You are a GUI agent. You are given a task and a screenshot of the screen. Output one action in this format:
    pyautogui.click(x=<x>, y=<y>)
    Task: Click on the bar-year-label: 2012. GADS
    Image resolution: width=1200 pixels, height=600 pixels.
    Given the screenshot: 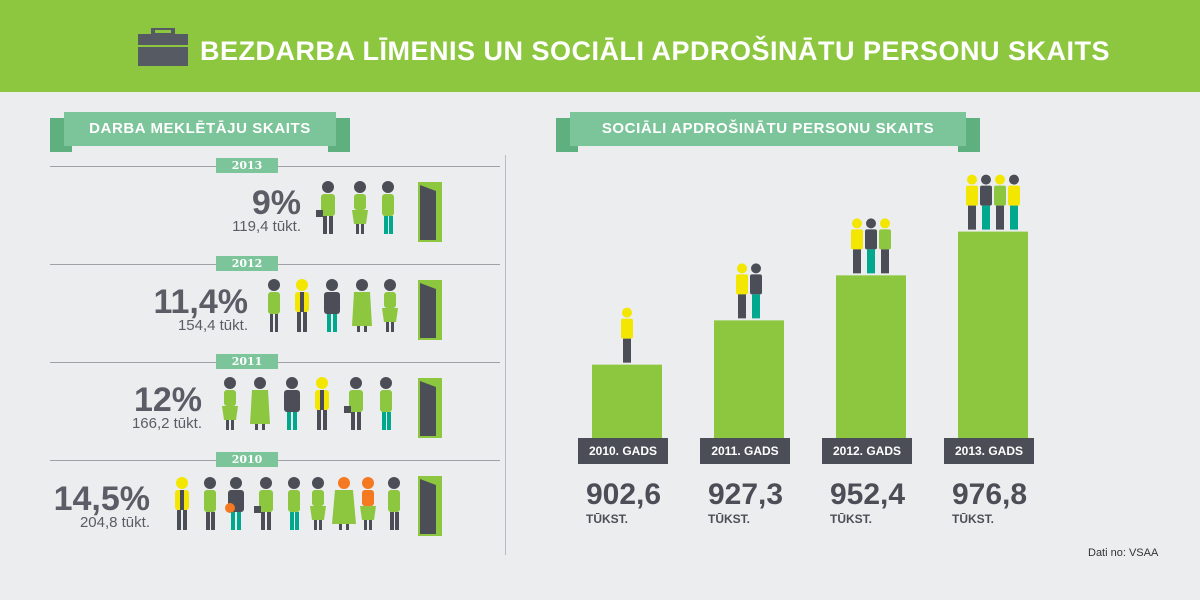 What is the action you would take?
    pyautogui.click(x=867, y=451)
    